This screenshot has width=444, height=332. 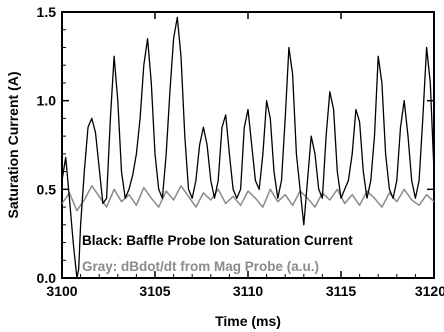 What do you see at coordinates (61, 291) in the screenshot?
I see `x-tick-label: 3100` at bounding box center [61, 291].